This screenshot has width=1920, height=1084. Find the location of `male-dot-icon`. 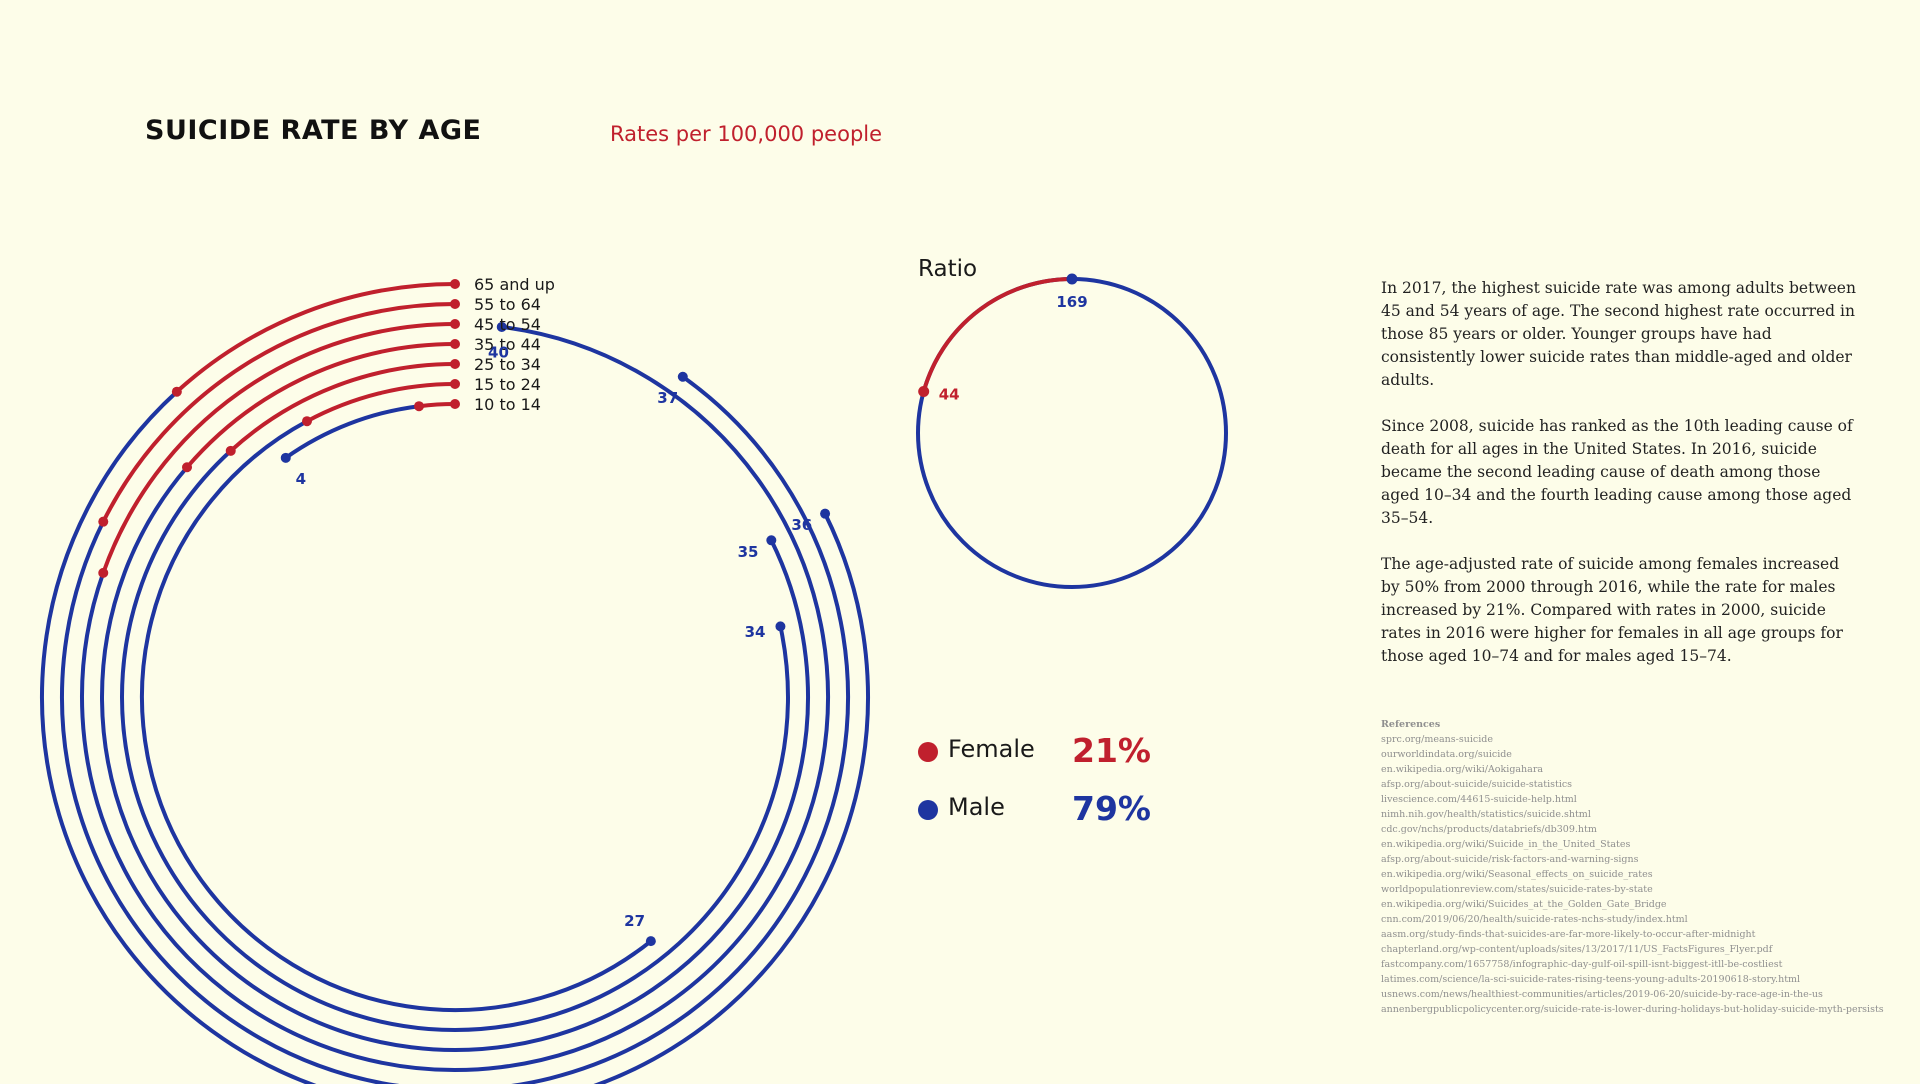

male-dot-icon is located at coordinates (928, 810).